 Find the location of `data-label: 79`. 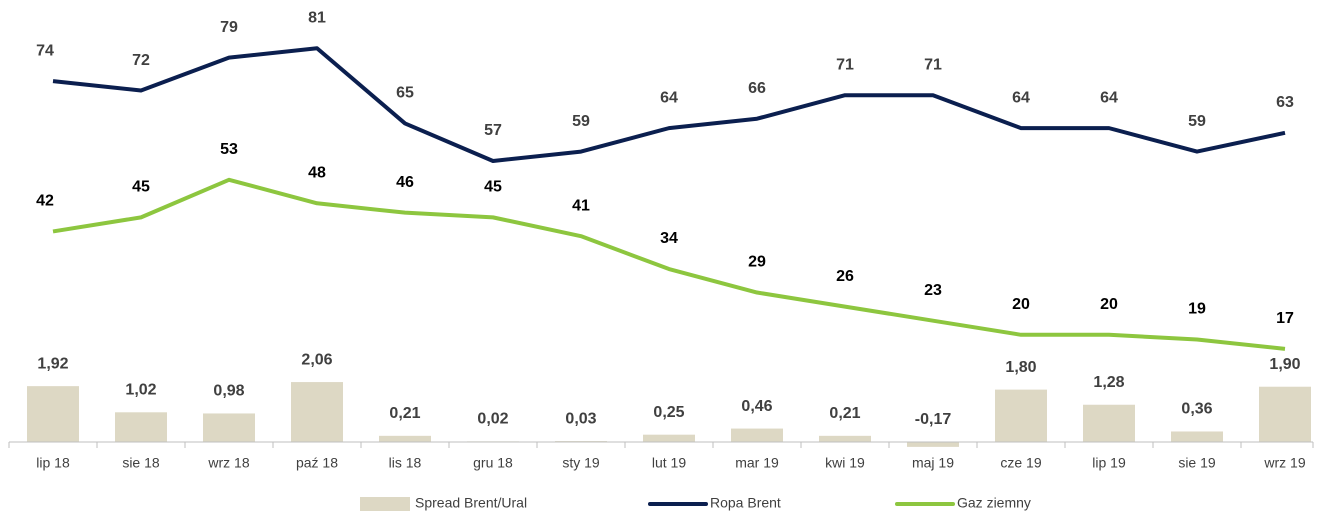

data-label: 79 is located at coordinates (229, 27).